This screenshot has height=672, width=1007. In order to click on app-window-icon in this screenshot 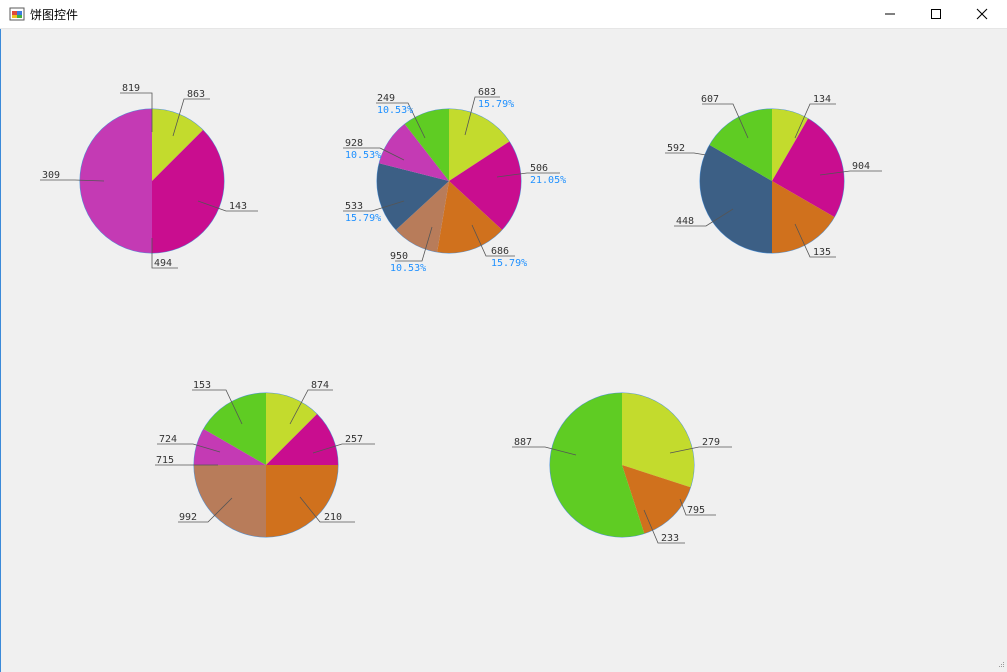, I will do `click(17, 14)`.